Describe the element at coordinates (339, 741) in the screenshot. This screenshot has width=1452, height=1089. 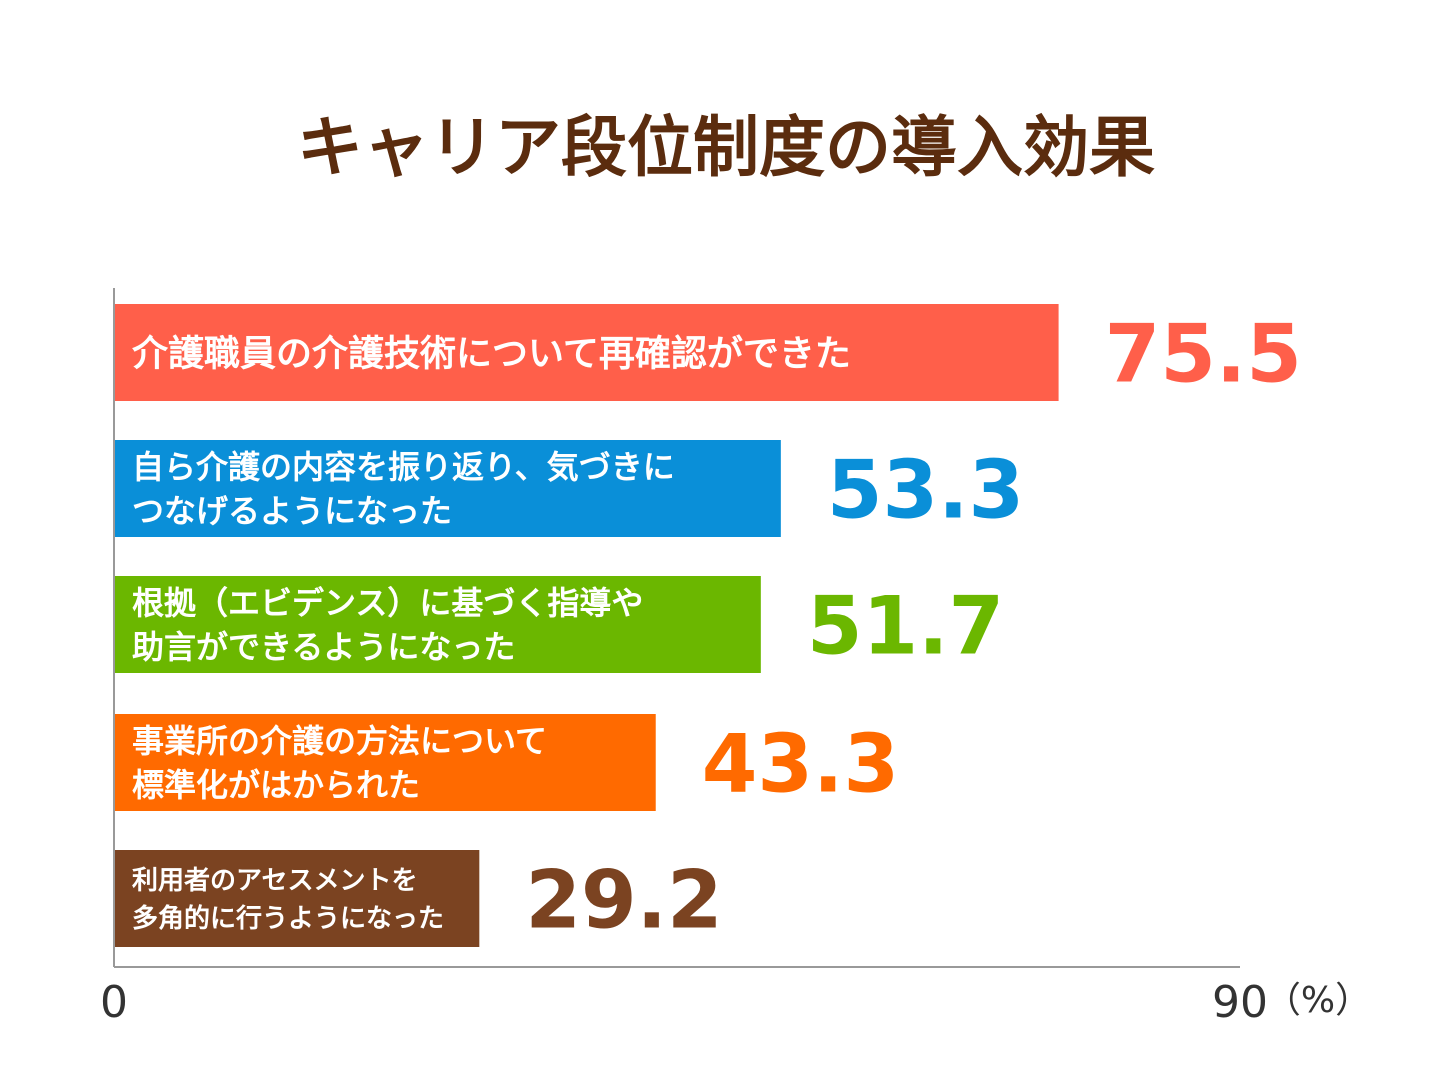
I see `bar-4-label-line-1: 事業所の介護の方法について` at that location.